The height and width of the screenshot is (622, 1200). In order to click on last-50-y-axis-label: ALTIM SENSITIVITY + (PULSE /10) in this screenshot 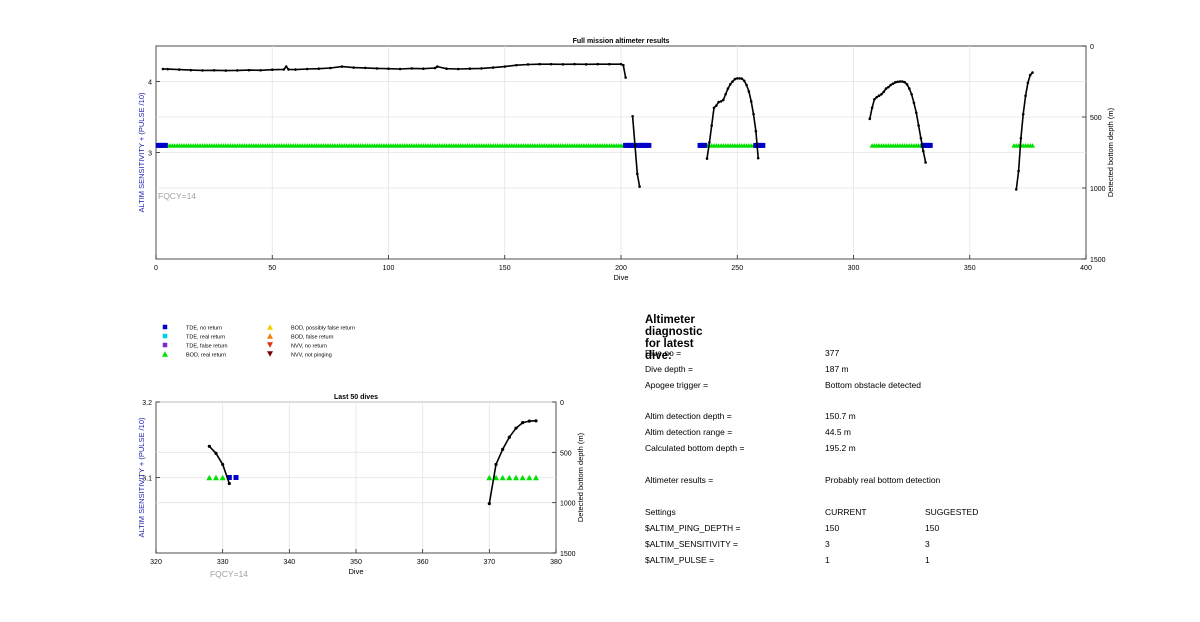, I will do `click(141, 477)`.